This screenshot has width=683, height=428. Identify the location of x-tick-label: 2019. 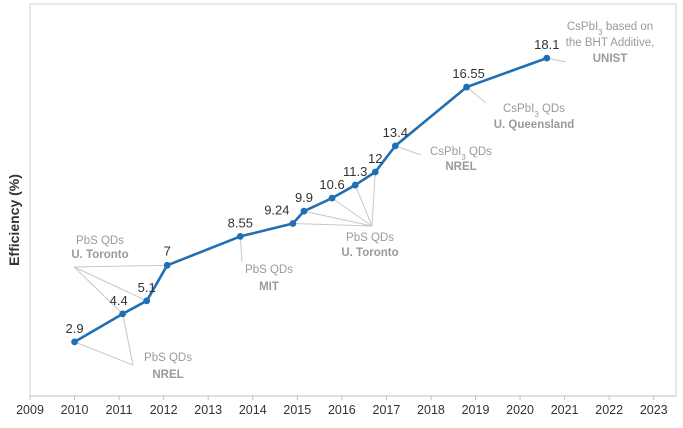
(476, 410).